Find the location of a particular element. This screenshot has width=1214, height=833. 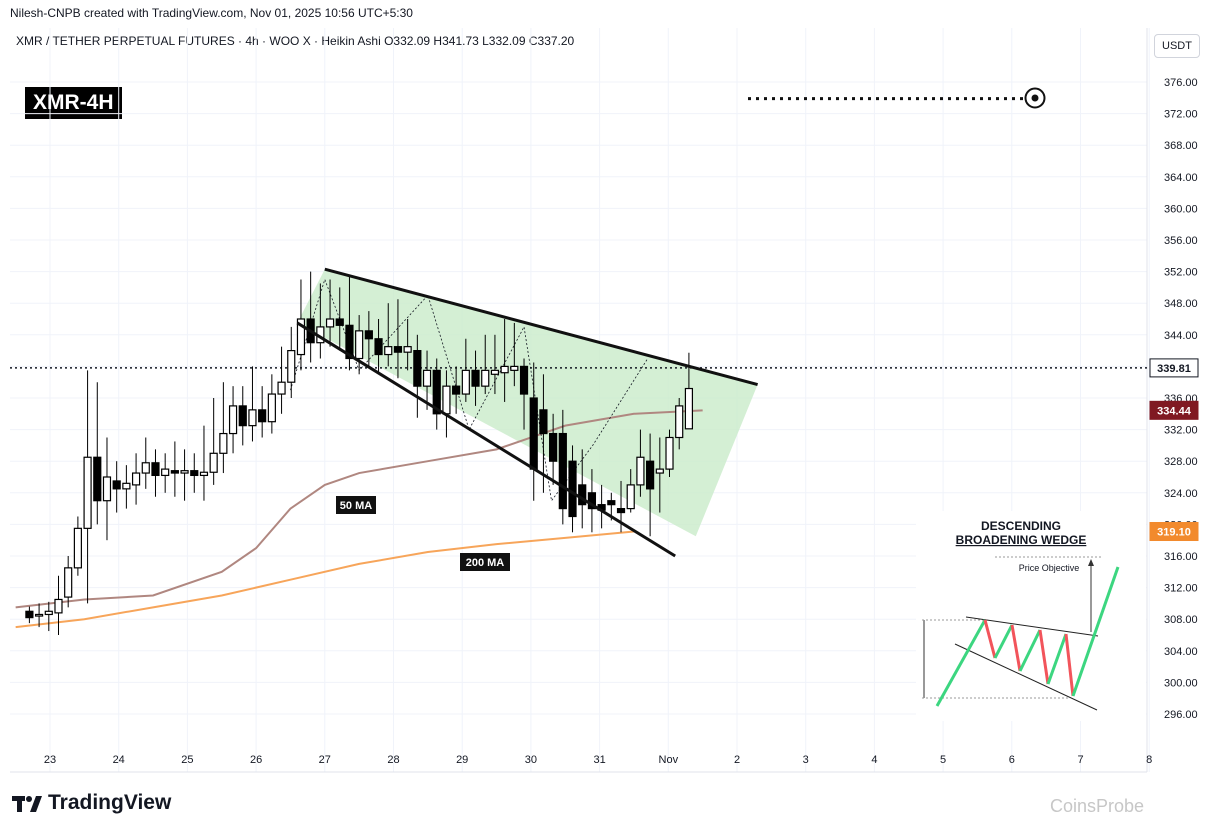

price-tag-last: 339.81 is located at coordinates (1174, 368).